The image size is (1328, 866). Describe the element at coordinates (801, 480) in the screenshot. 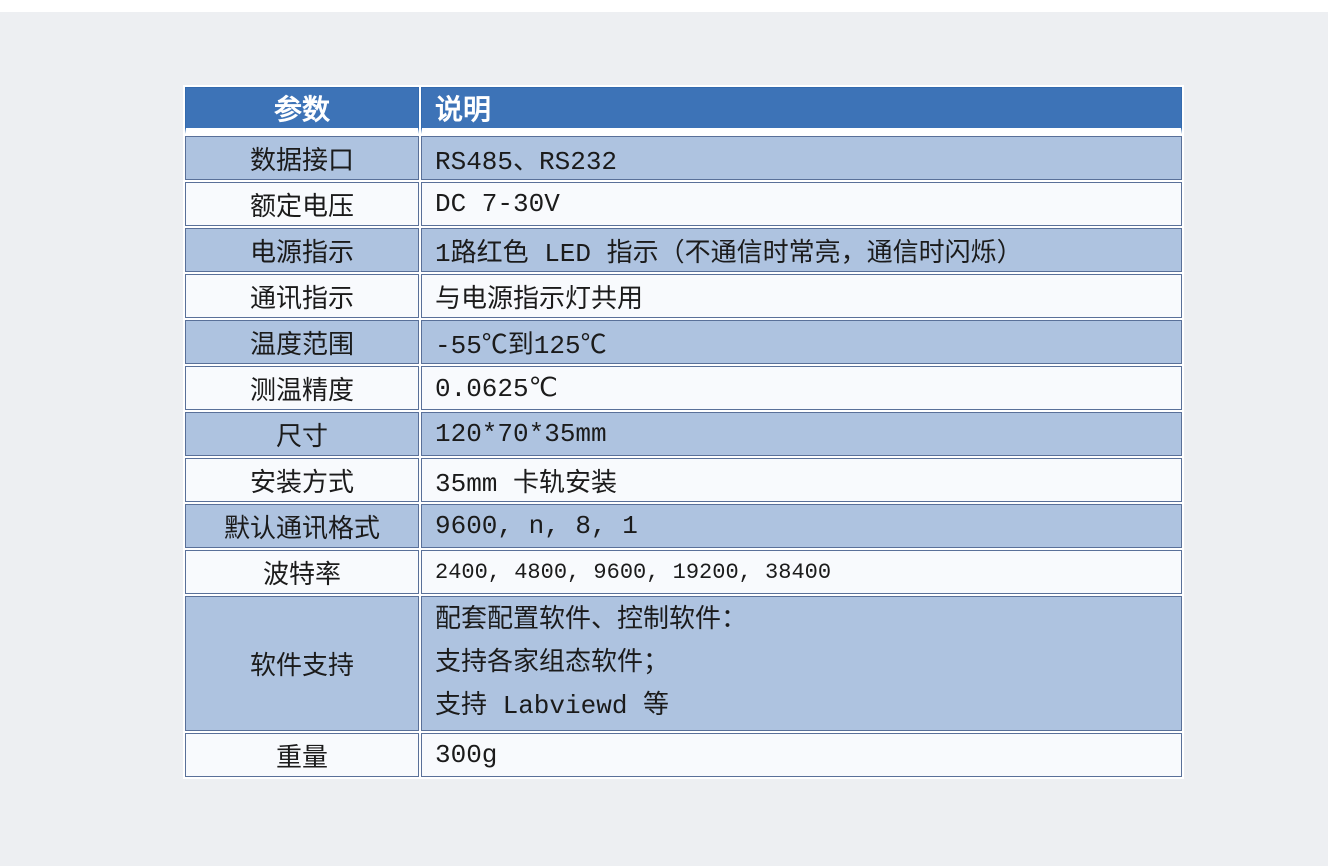

I see `param-value: 35mm 卡轨安装` at that location.